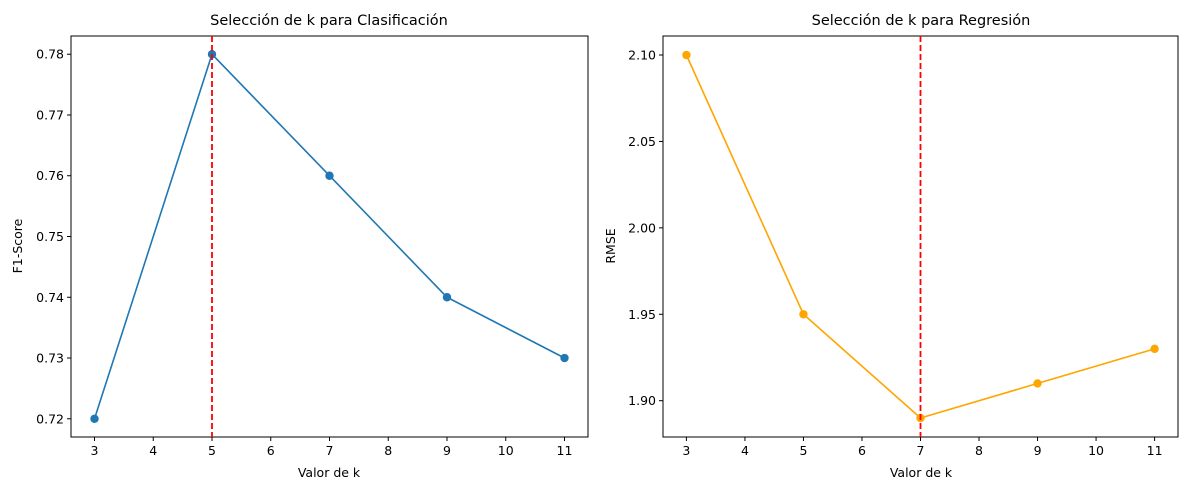  What do you see at coordinates (642, 227) in the screenshot?
I see `y-tick-label: 2.00` at bounding box center [642, 227].